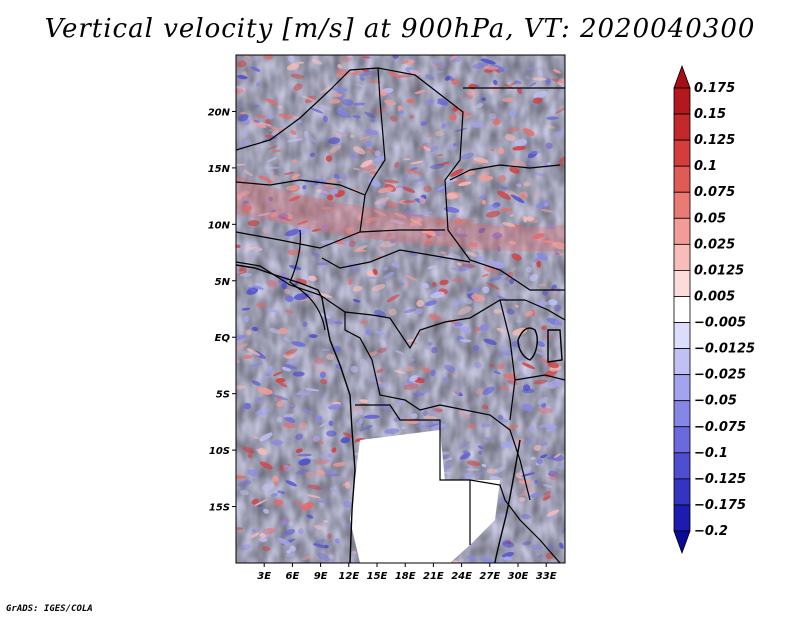  Describe the element at coordinates (348, 576) in the screenshot. I see `lon-tick-label: 12E` at that location.